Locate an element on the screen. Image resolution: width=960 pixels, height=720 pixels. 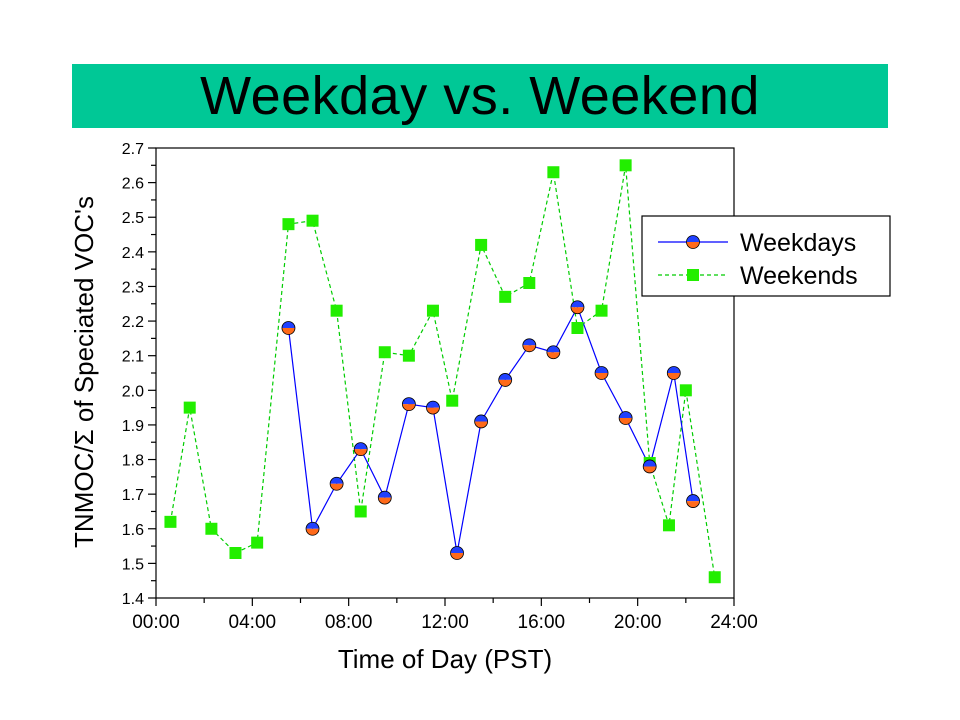
legend: Weekdays Weekends is located at coordinates (766, 256).